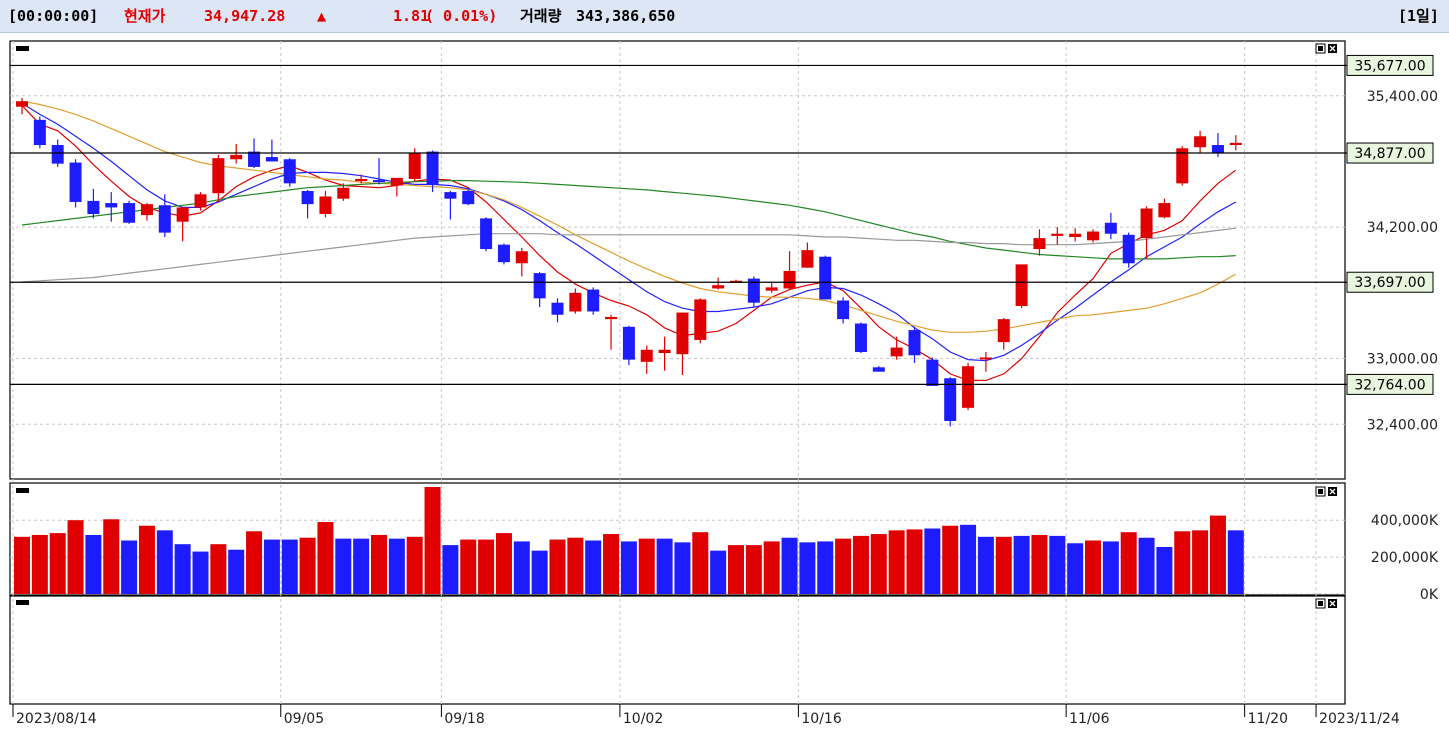  What do you see at coordinates (1418, 16) in the screenshot?
I see `period-selector: [1일]` at bounding box center [1418, 16].